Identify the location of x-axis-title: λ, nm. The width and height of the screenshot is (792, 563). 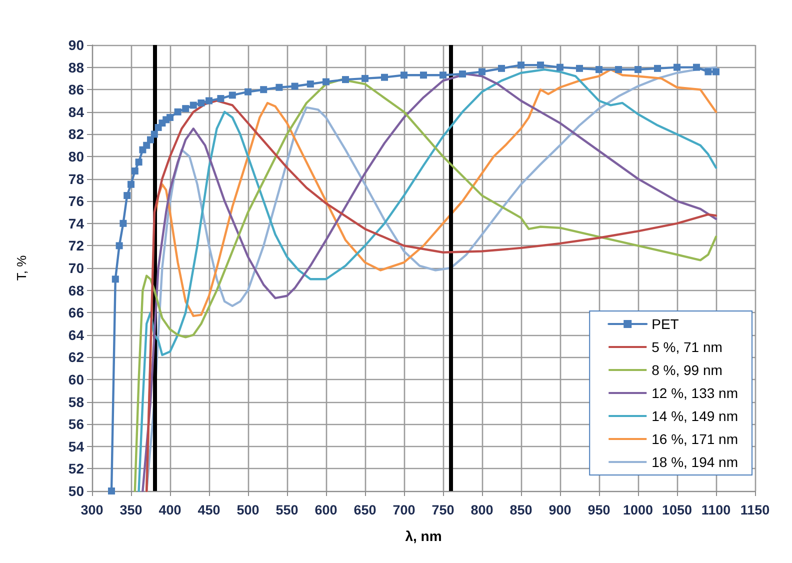
(423, 536).